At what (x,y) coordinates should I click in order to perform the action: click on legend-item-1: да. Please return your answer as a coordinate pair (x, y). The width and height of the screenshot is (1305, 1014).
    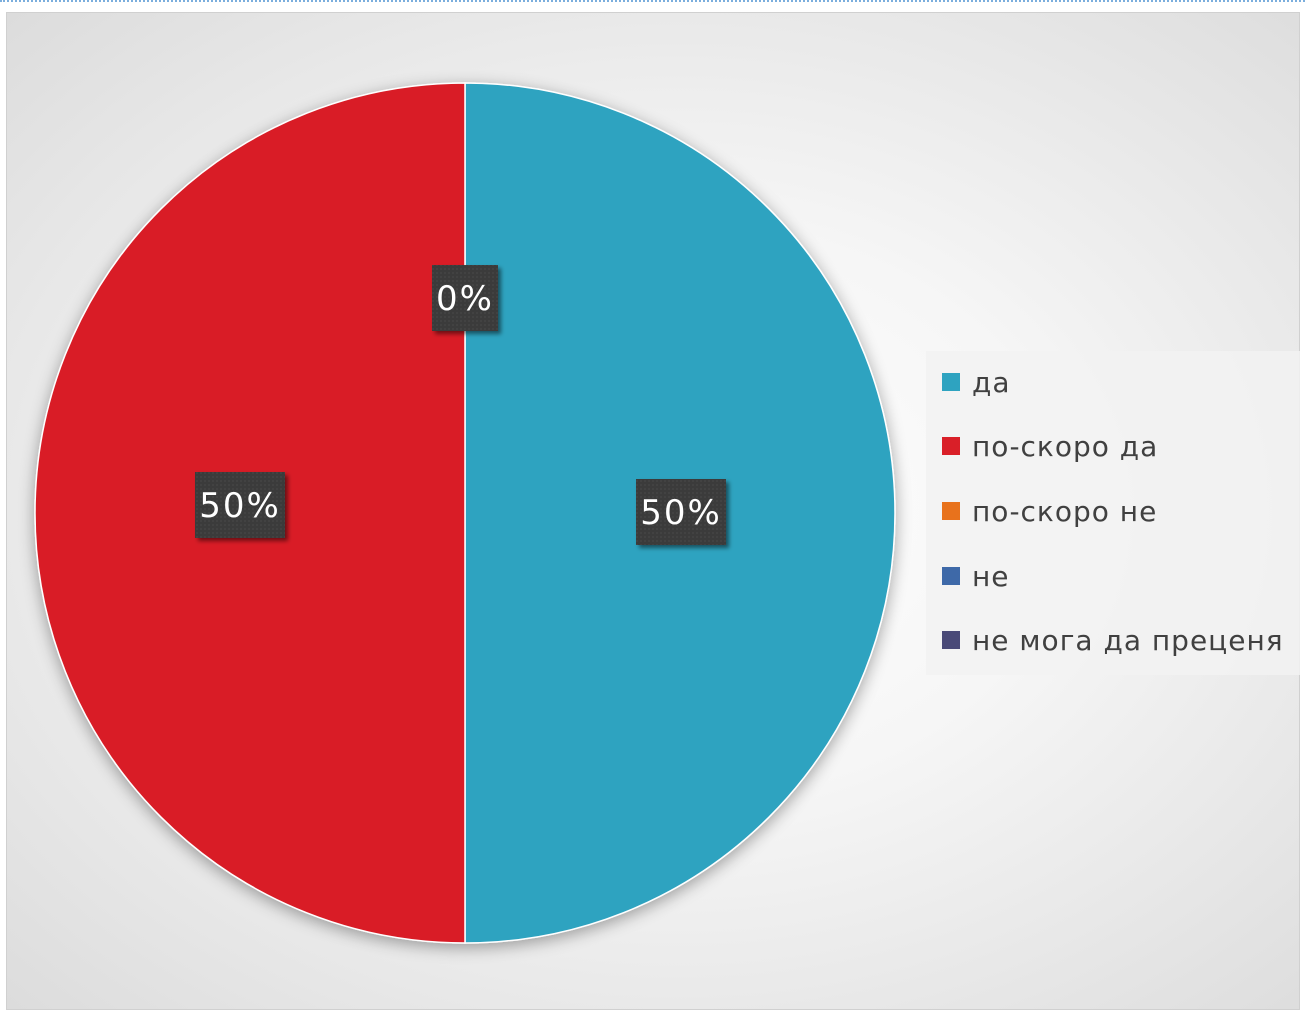
    Looking at the image, I should click on (976, 382).